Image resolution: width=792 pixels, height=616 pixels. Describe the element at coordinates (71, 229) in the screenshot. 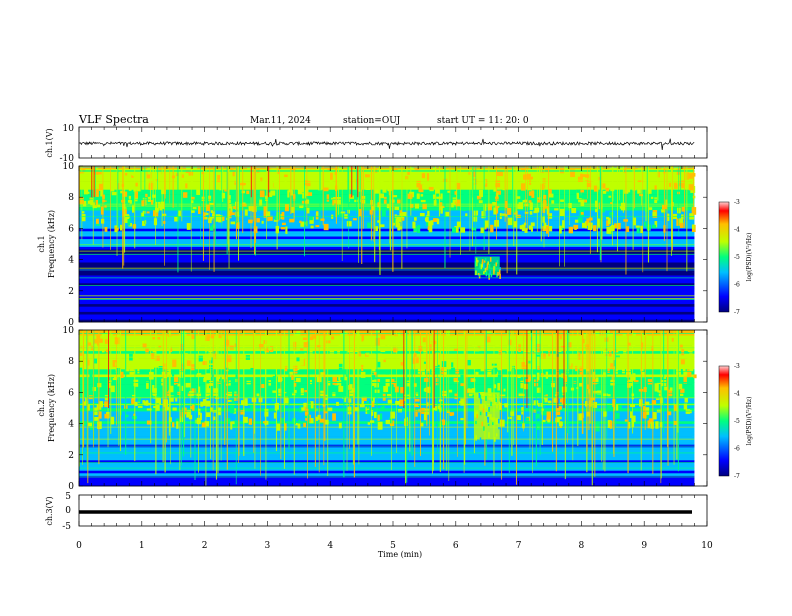

I see `ch1-spec-ytick-label: 6` at that location.